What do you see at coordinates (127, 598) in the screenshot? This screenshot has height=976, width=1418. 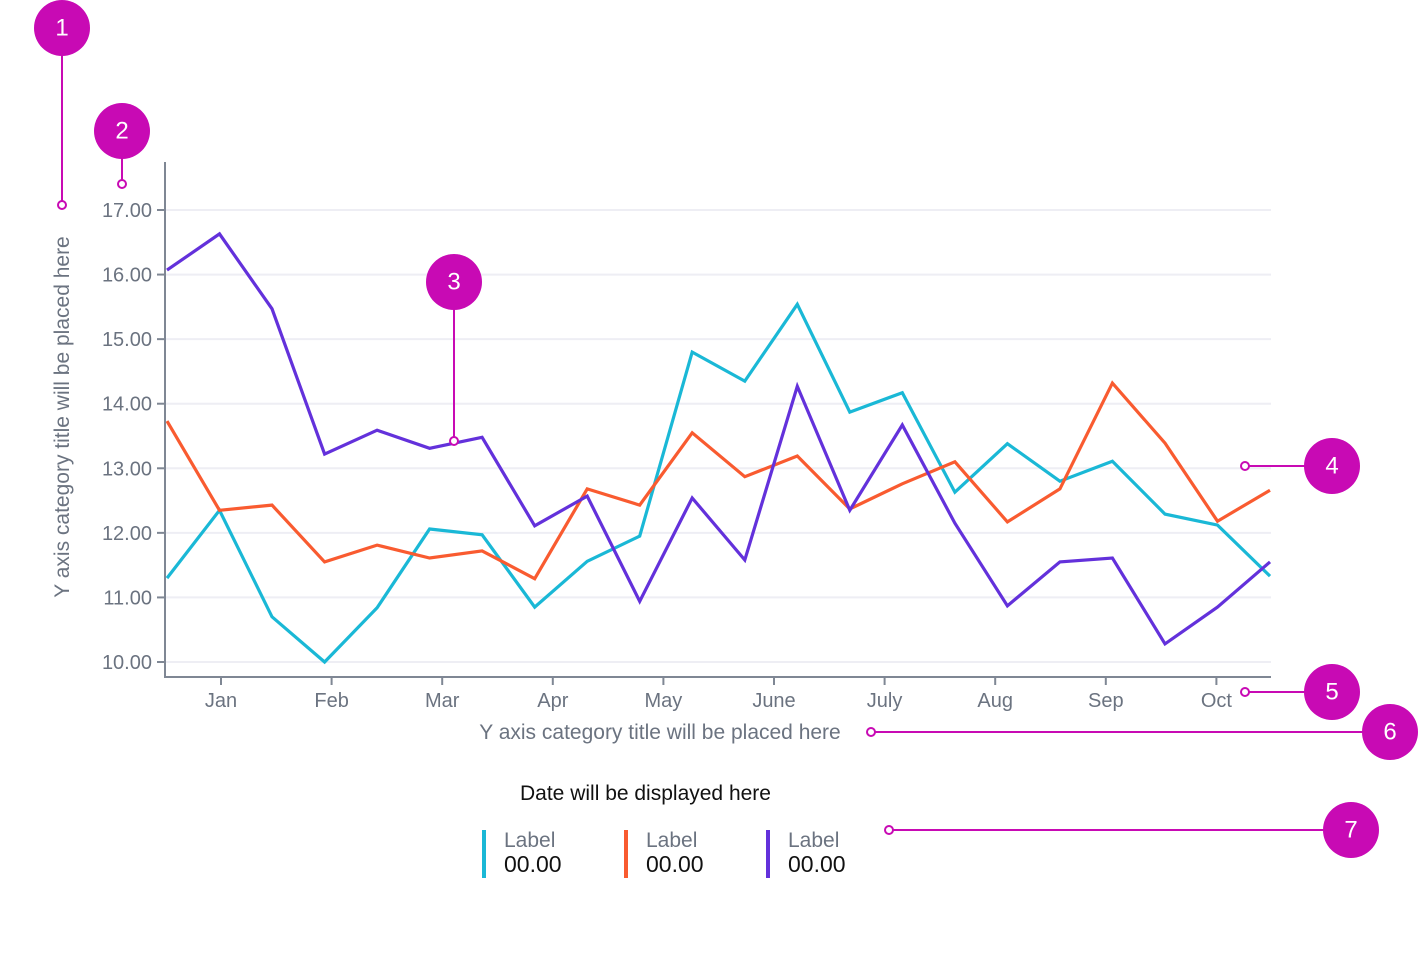 I see `y-tick-label: 11.00` at bounding box center [127, 598].